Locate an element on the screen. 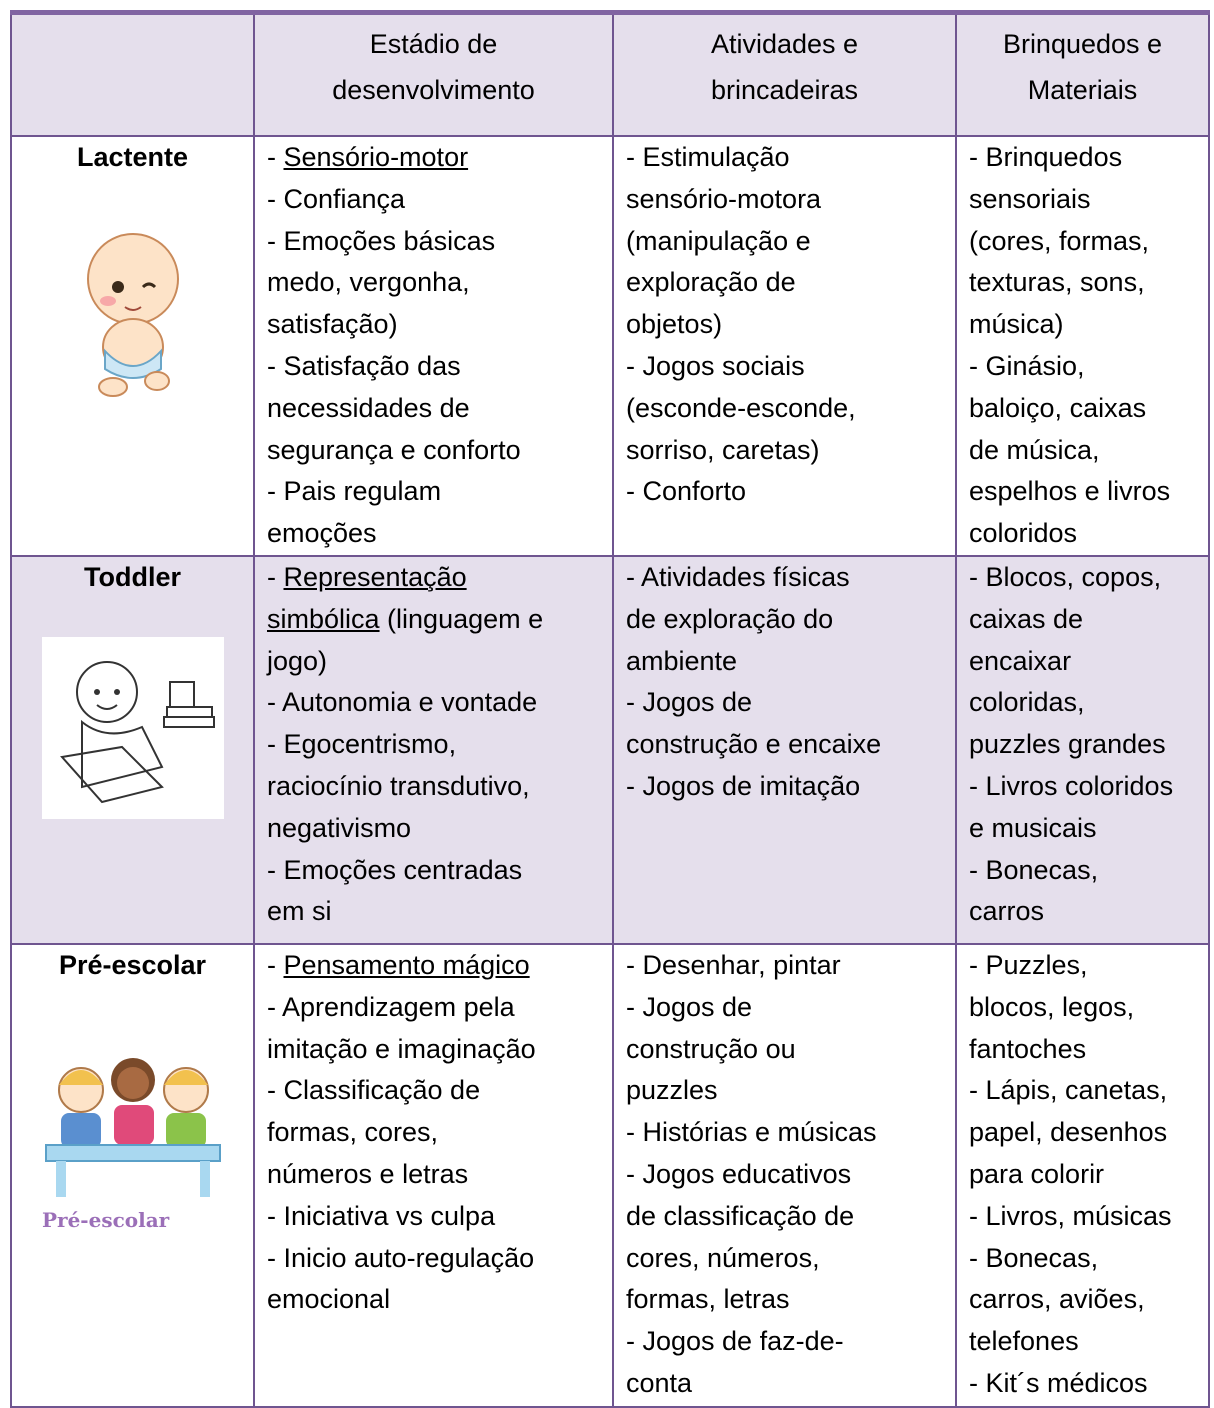 The height and width of the screenshot is (1408, 1214). header-cell: Brinquedos e Materiais is located at coordinates (1082, 73).